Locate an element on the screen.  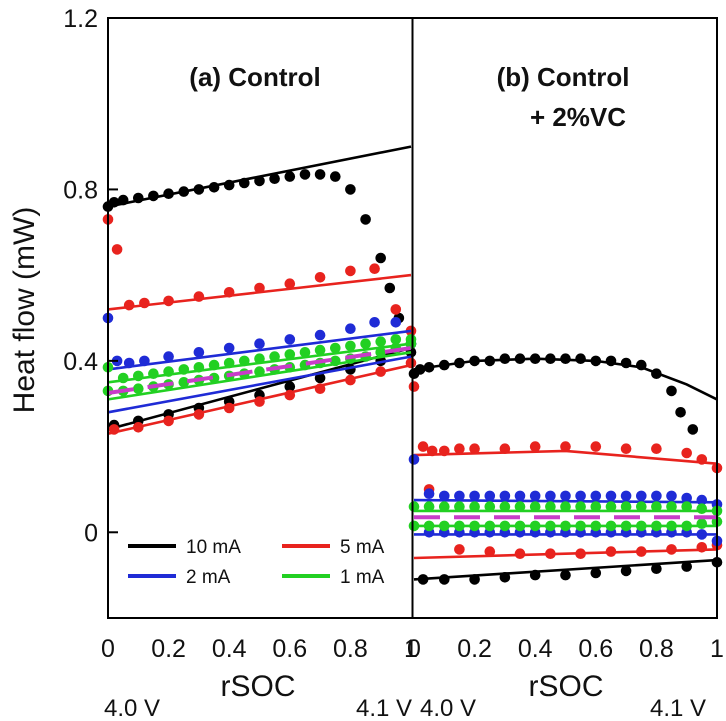
x-tick-label-b-3: 0.6 is located at coordinates (595, 649).